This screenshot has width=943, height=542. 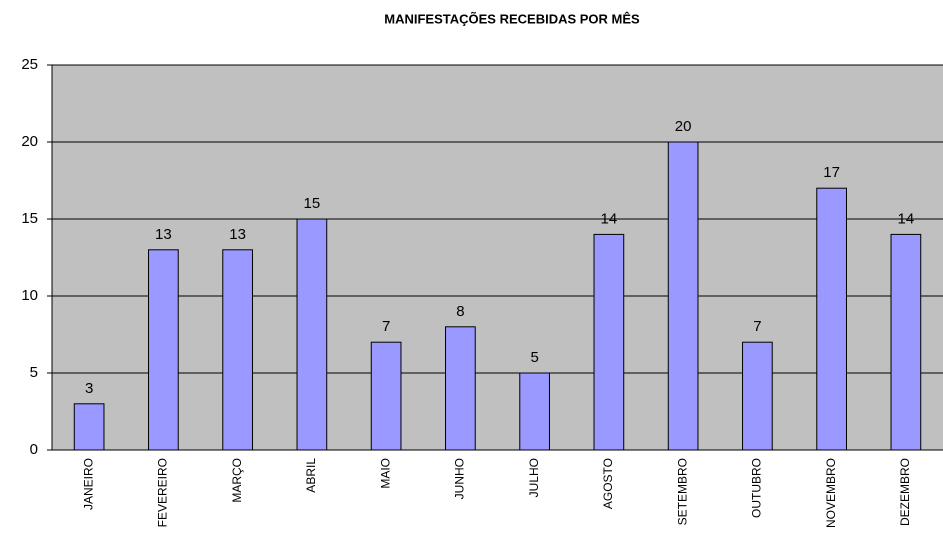 What do you see at coordinates (29, 64) in the screenshot?
I see `y-tick-label: 25` at bounding box center [29, 64].